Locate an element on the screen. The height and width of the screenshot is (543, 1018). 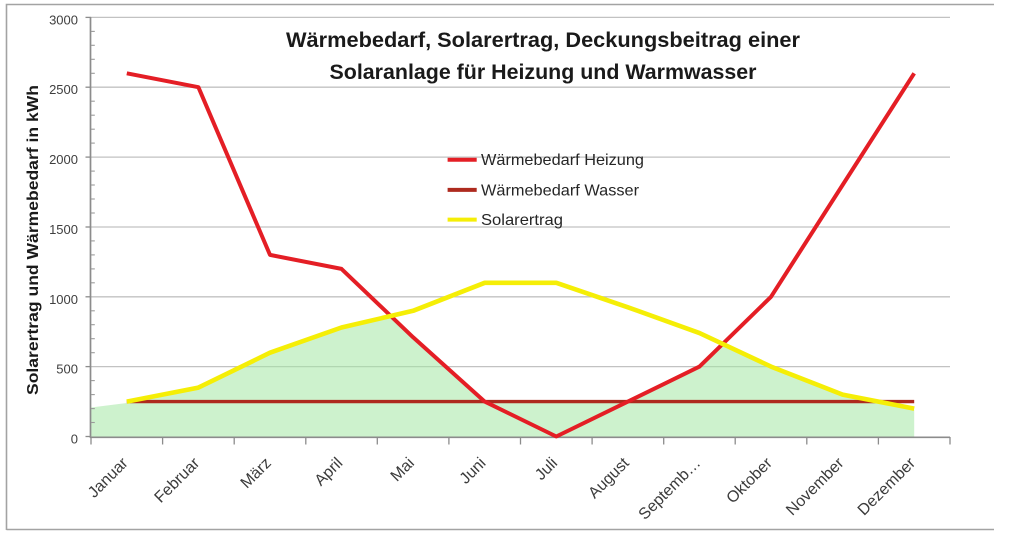
svg-text: 3000 is located at coordinates (63, 19).